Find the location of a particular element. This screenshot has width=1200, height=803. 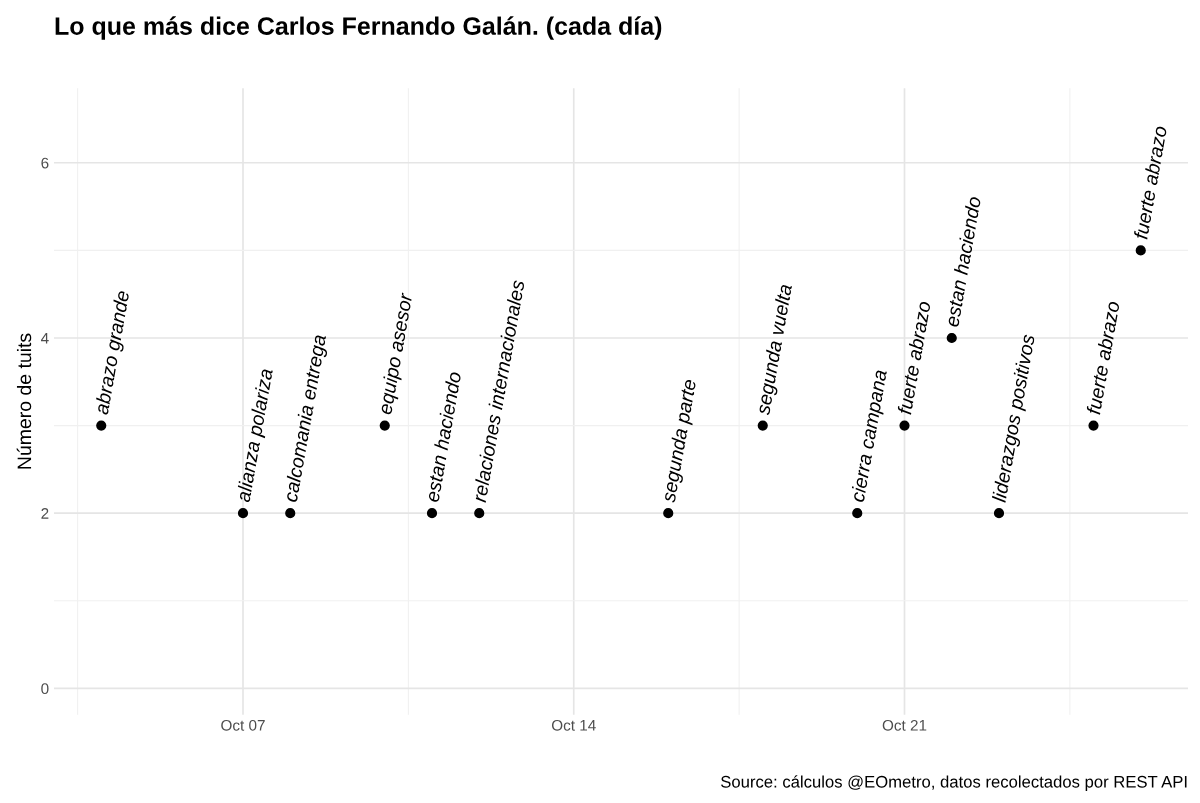

data-label: cierra campana is located at coordinates (870, 436).